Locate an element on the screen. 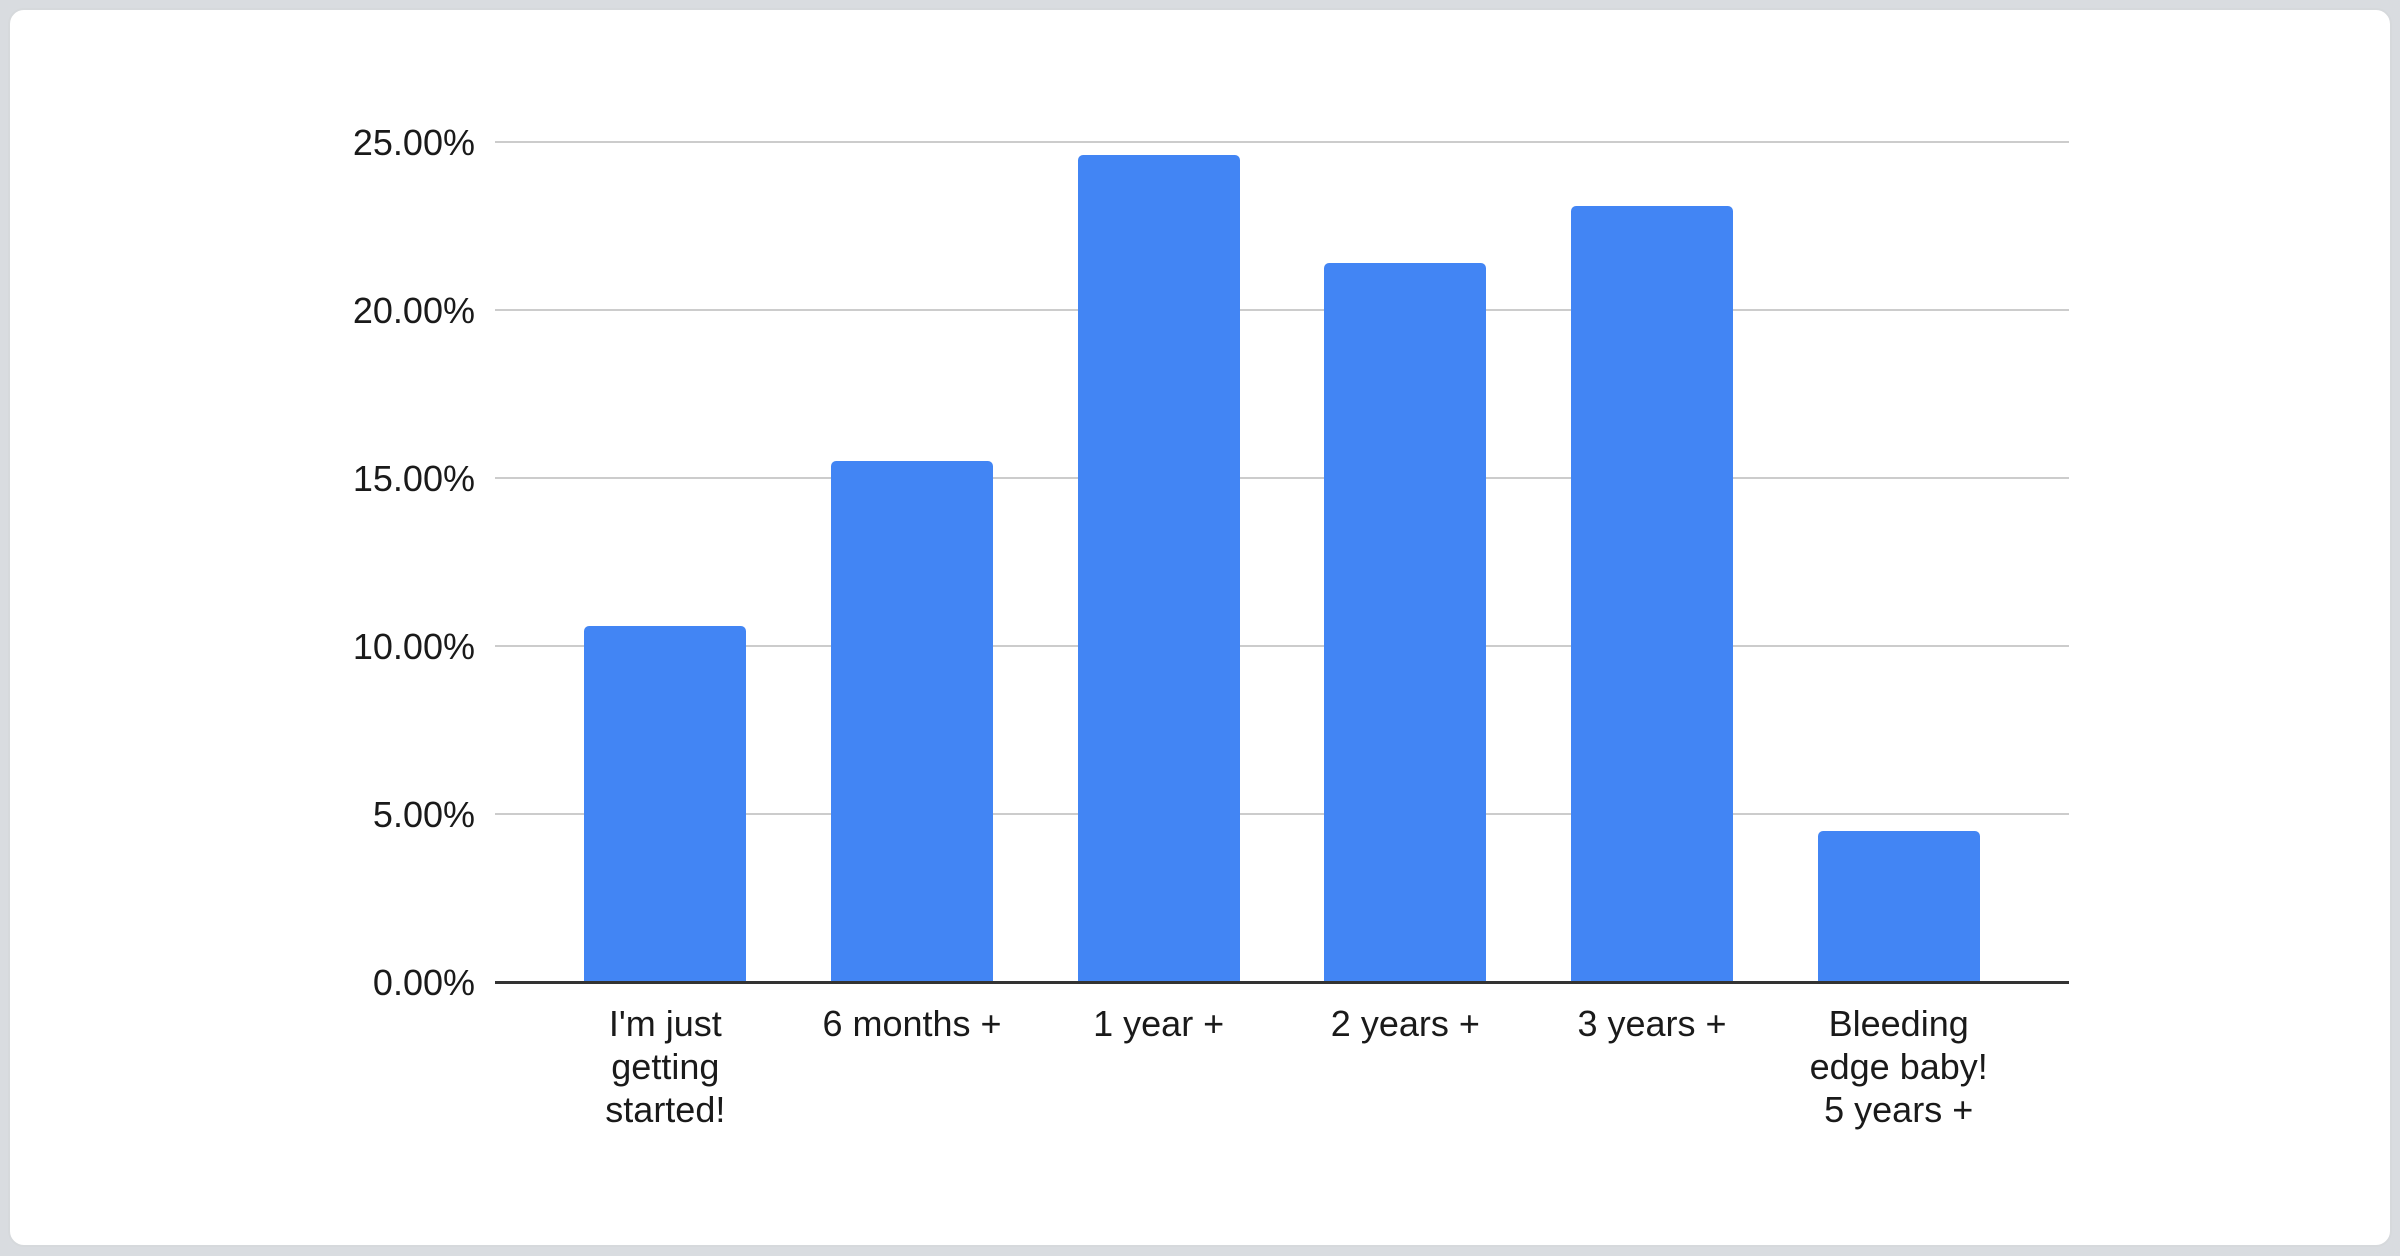 The height and width of the screenshot is (1256, 2400). x-axis-category-label: 1 year + is located at coordinates (1159, 1023).